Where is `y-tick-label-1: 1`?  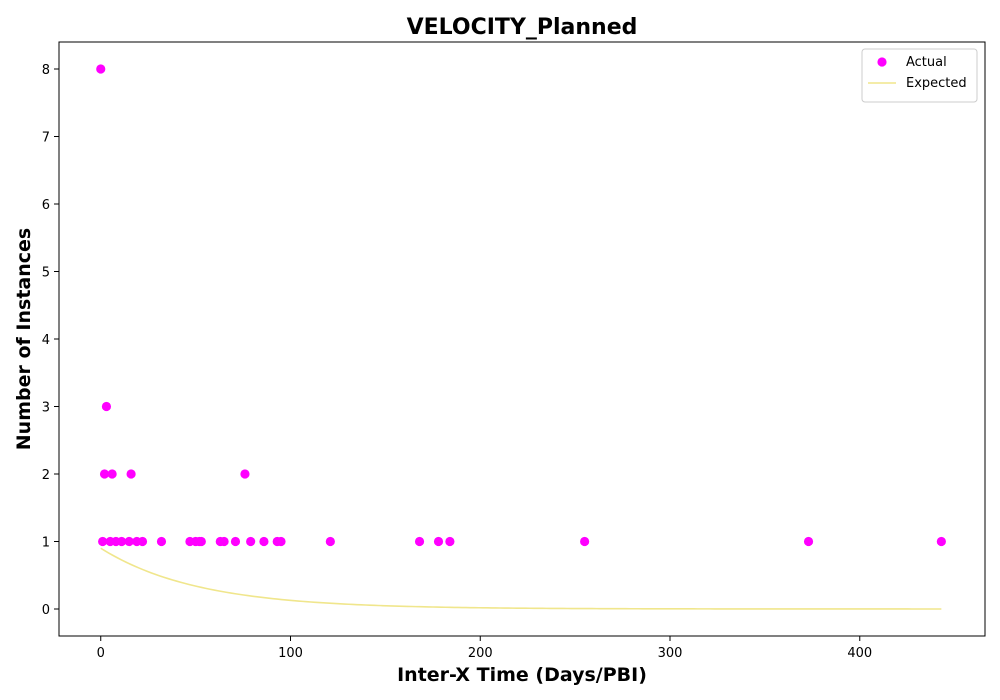 y-tick-label-1: 1 is located at coordinates (46, 543).